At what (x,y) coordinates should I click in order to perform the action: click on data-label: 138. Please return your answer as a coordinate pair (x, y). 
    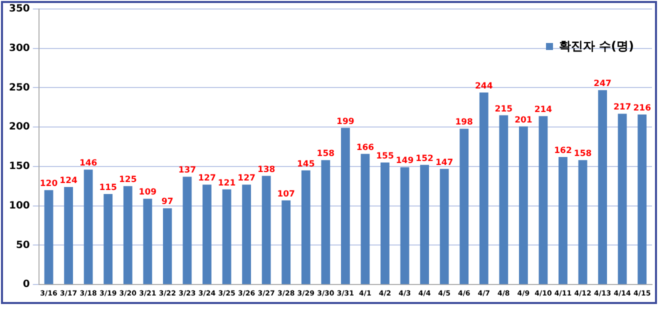
    Looking at the image, I should click on (266, 169).